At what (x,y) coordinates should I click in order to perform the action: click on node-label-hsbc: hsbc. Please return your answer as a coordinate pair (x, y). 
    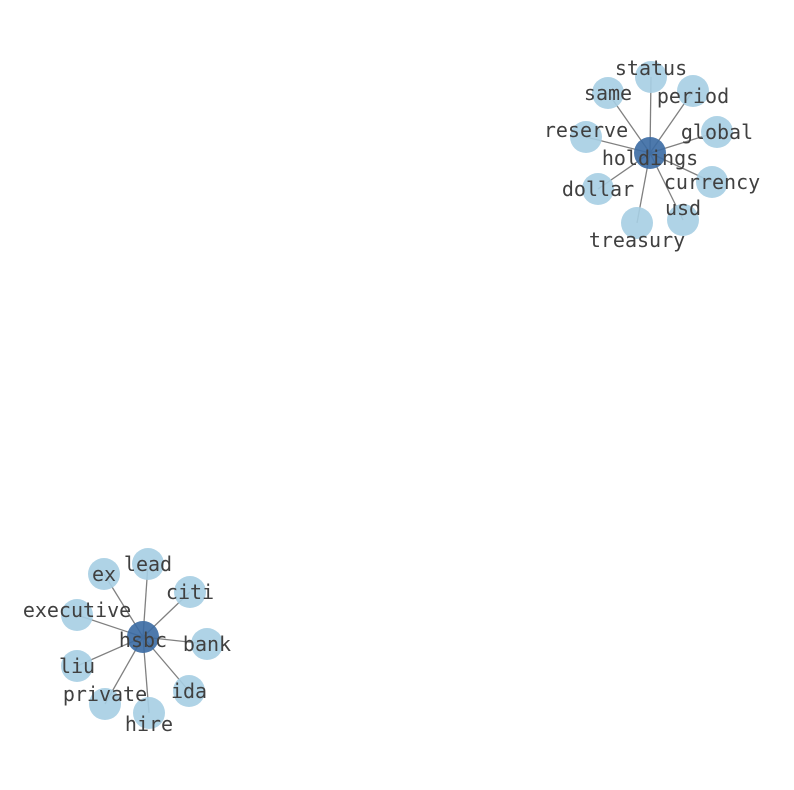
    Looking at the image, I should click on (143, 640).